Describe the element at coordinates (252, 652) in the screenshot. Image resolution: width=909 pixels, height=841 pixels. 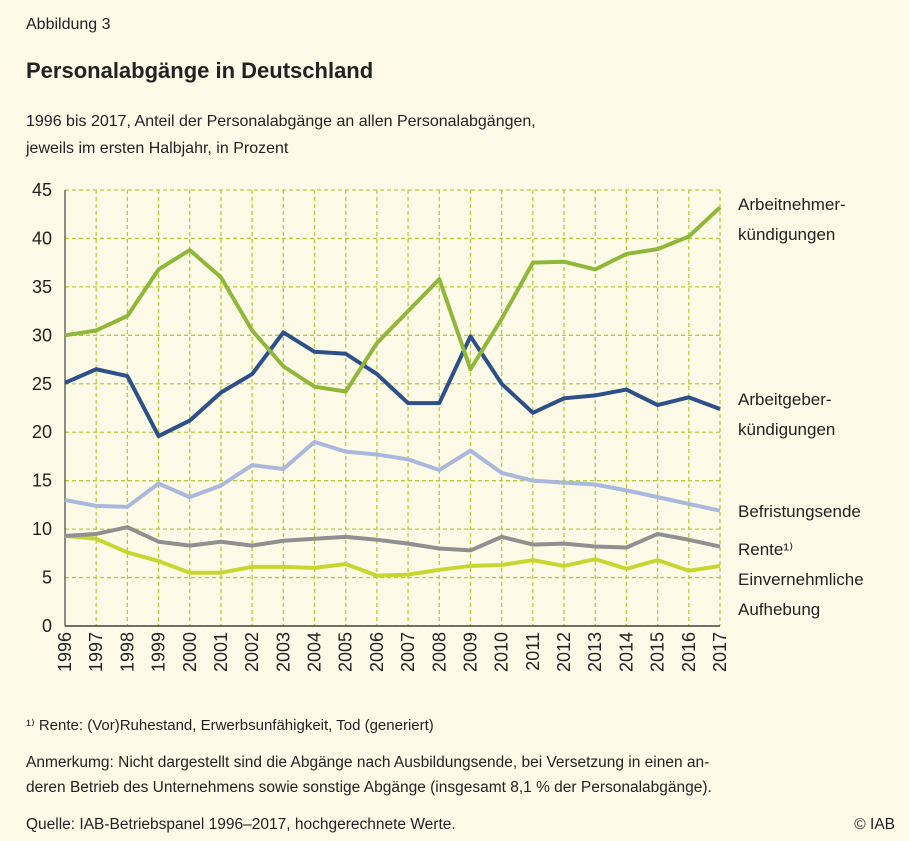
I see `x-tick-label: 2002` at that location.